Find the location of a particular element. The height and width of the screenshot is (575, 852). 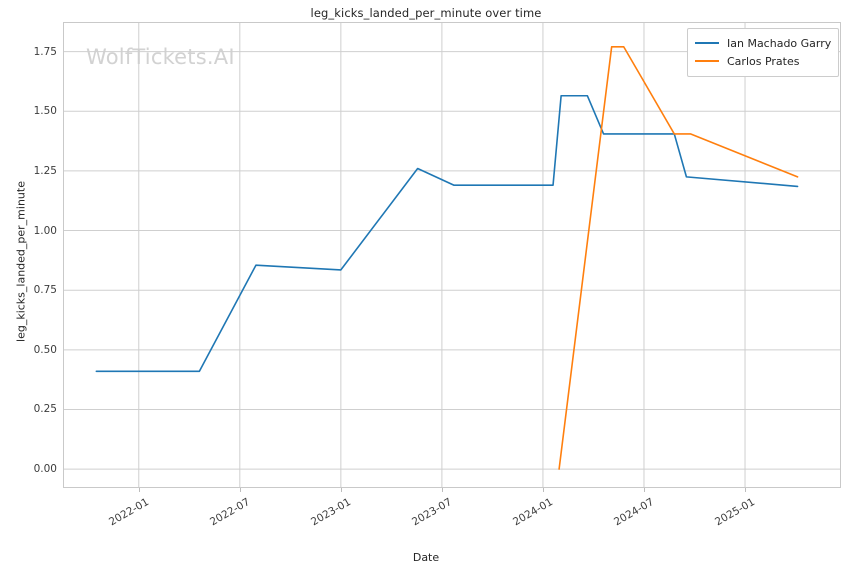

y-tick-label: 1.75 is located at coordinates (45, 51).